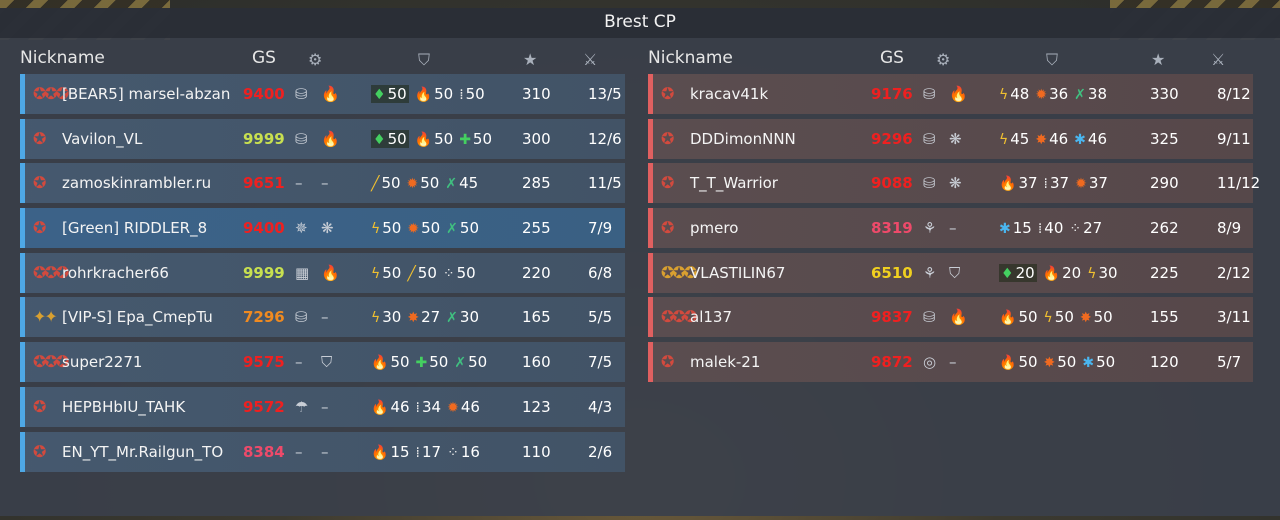 This screenshot has height=520, width=1280. I want to click on player-row: ✪ Vavilon_VL 9999 ⛁ 🔥 ♦ 50 🔥 50 ✚ 50 300 12/6, so click(322, 138).